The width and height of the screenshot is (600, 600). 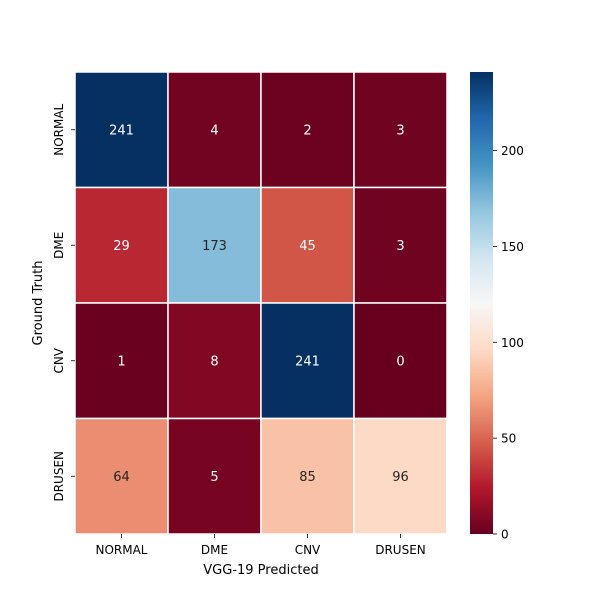 I want to click on cell-value-label: 4, so click(x=214, y=130).